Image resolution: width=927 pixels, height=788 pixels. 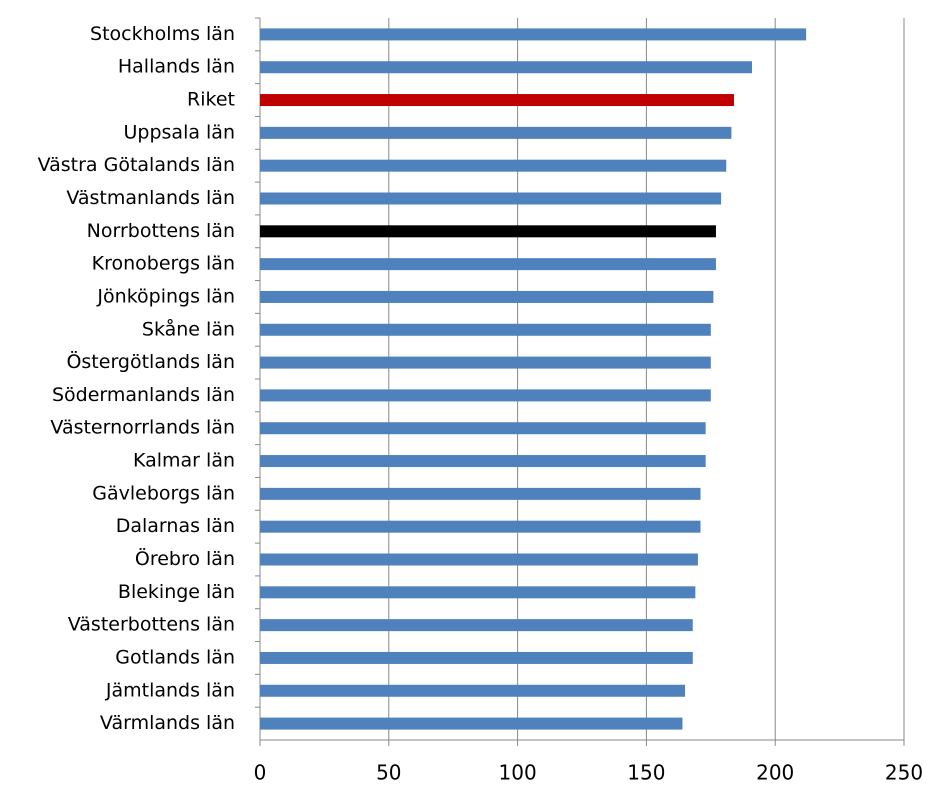 I want to click on y-tick-label: Hallands län, so click(x=176, y=67).